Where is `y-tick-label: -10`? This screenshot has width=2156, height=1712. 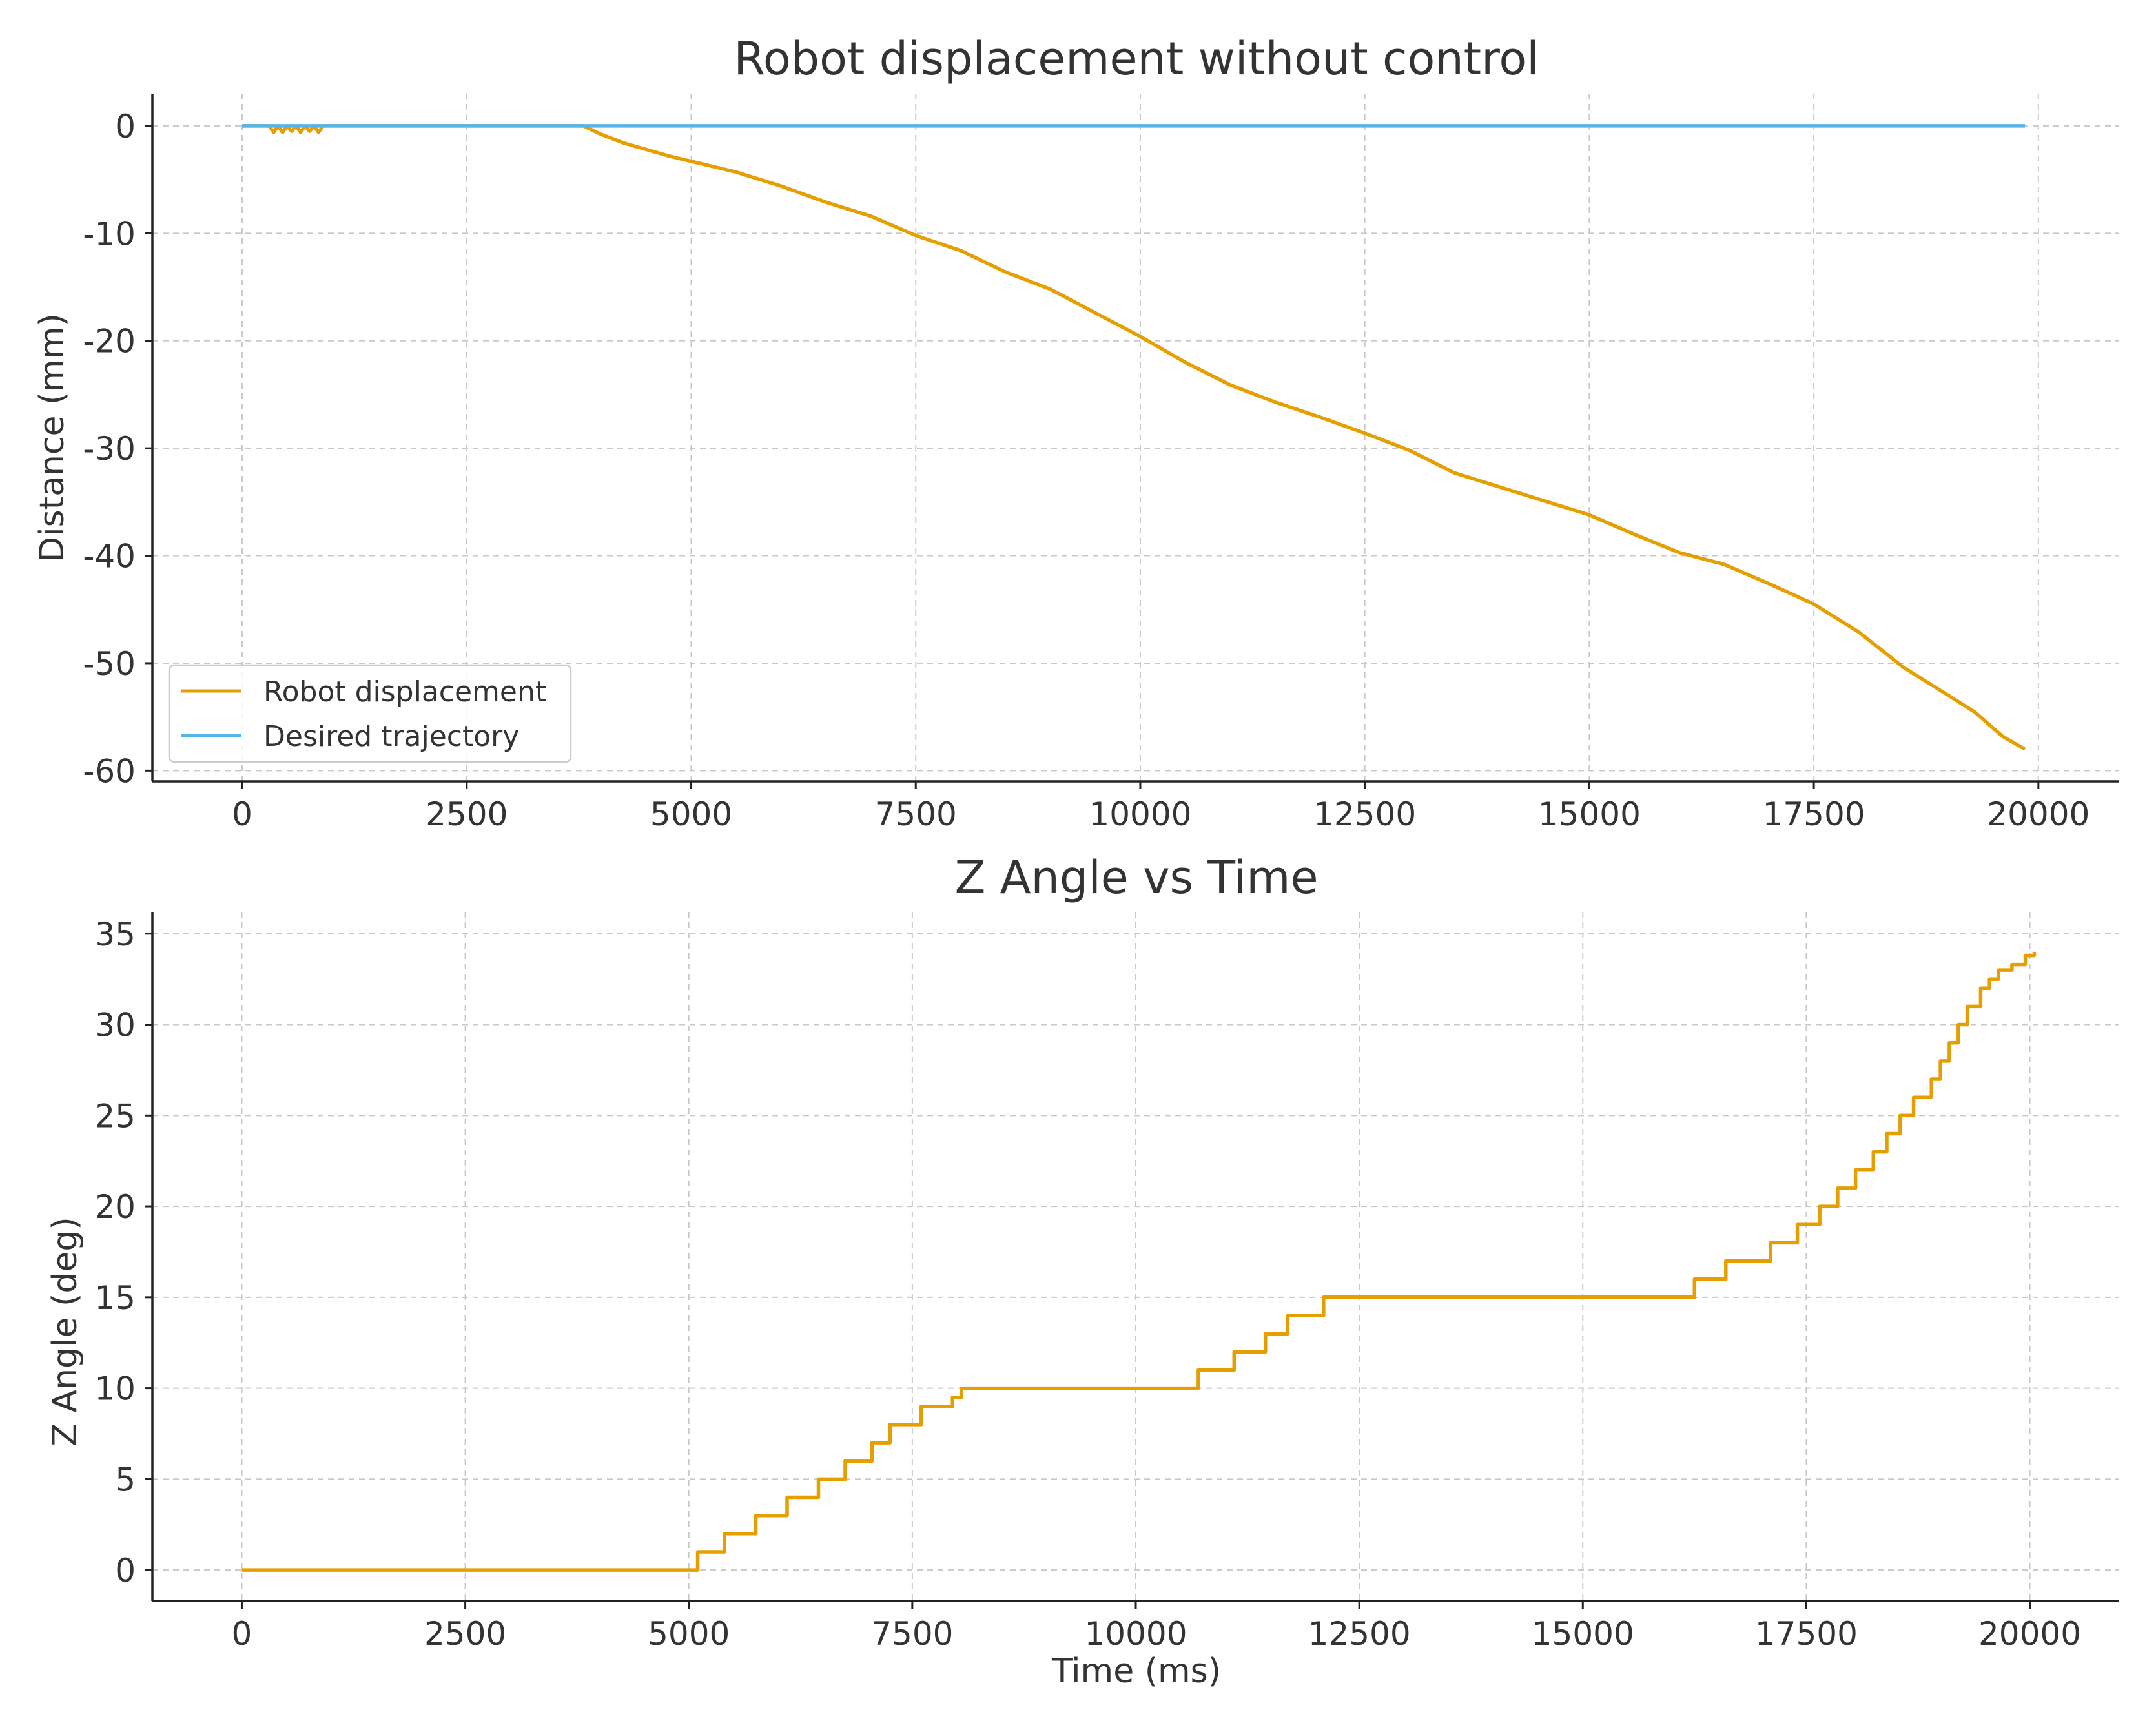 y-tick-label: -10 is located at coordinates (110, 234).